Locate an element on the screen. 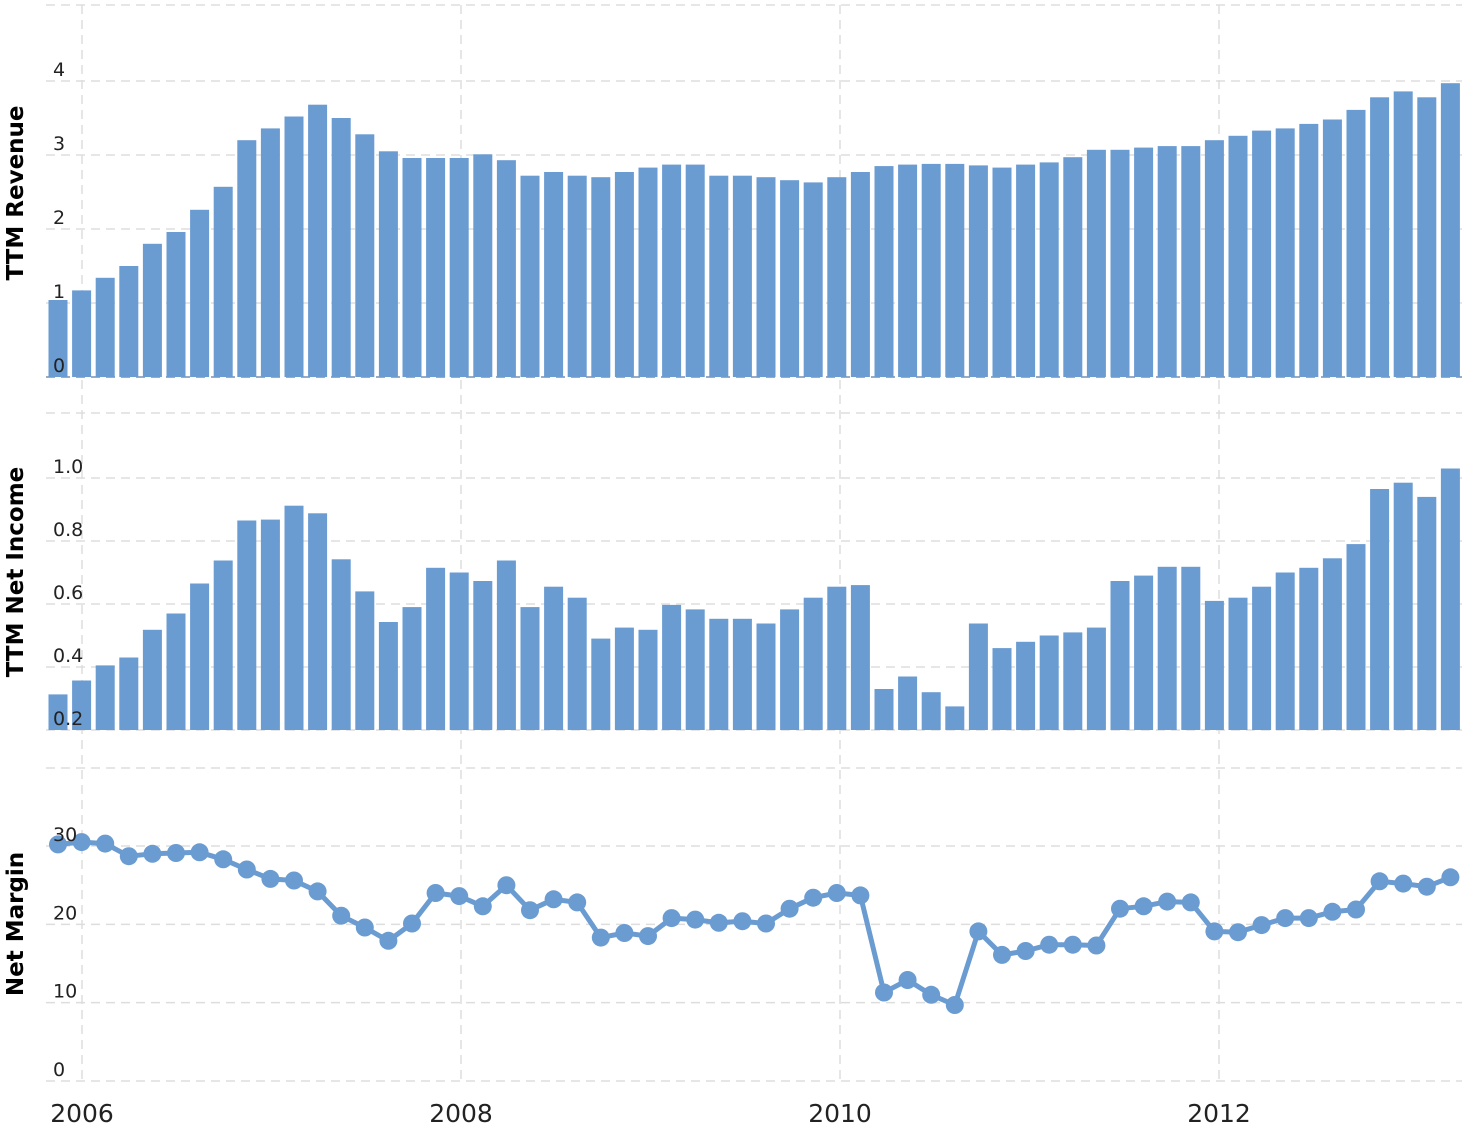 Image resolution: width=1468 pixels, height=1128 pixels. x-tick-labels: 20062008201020122014201620182020 is located at coordinates (650, 1113).